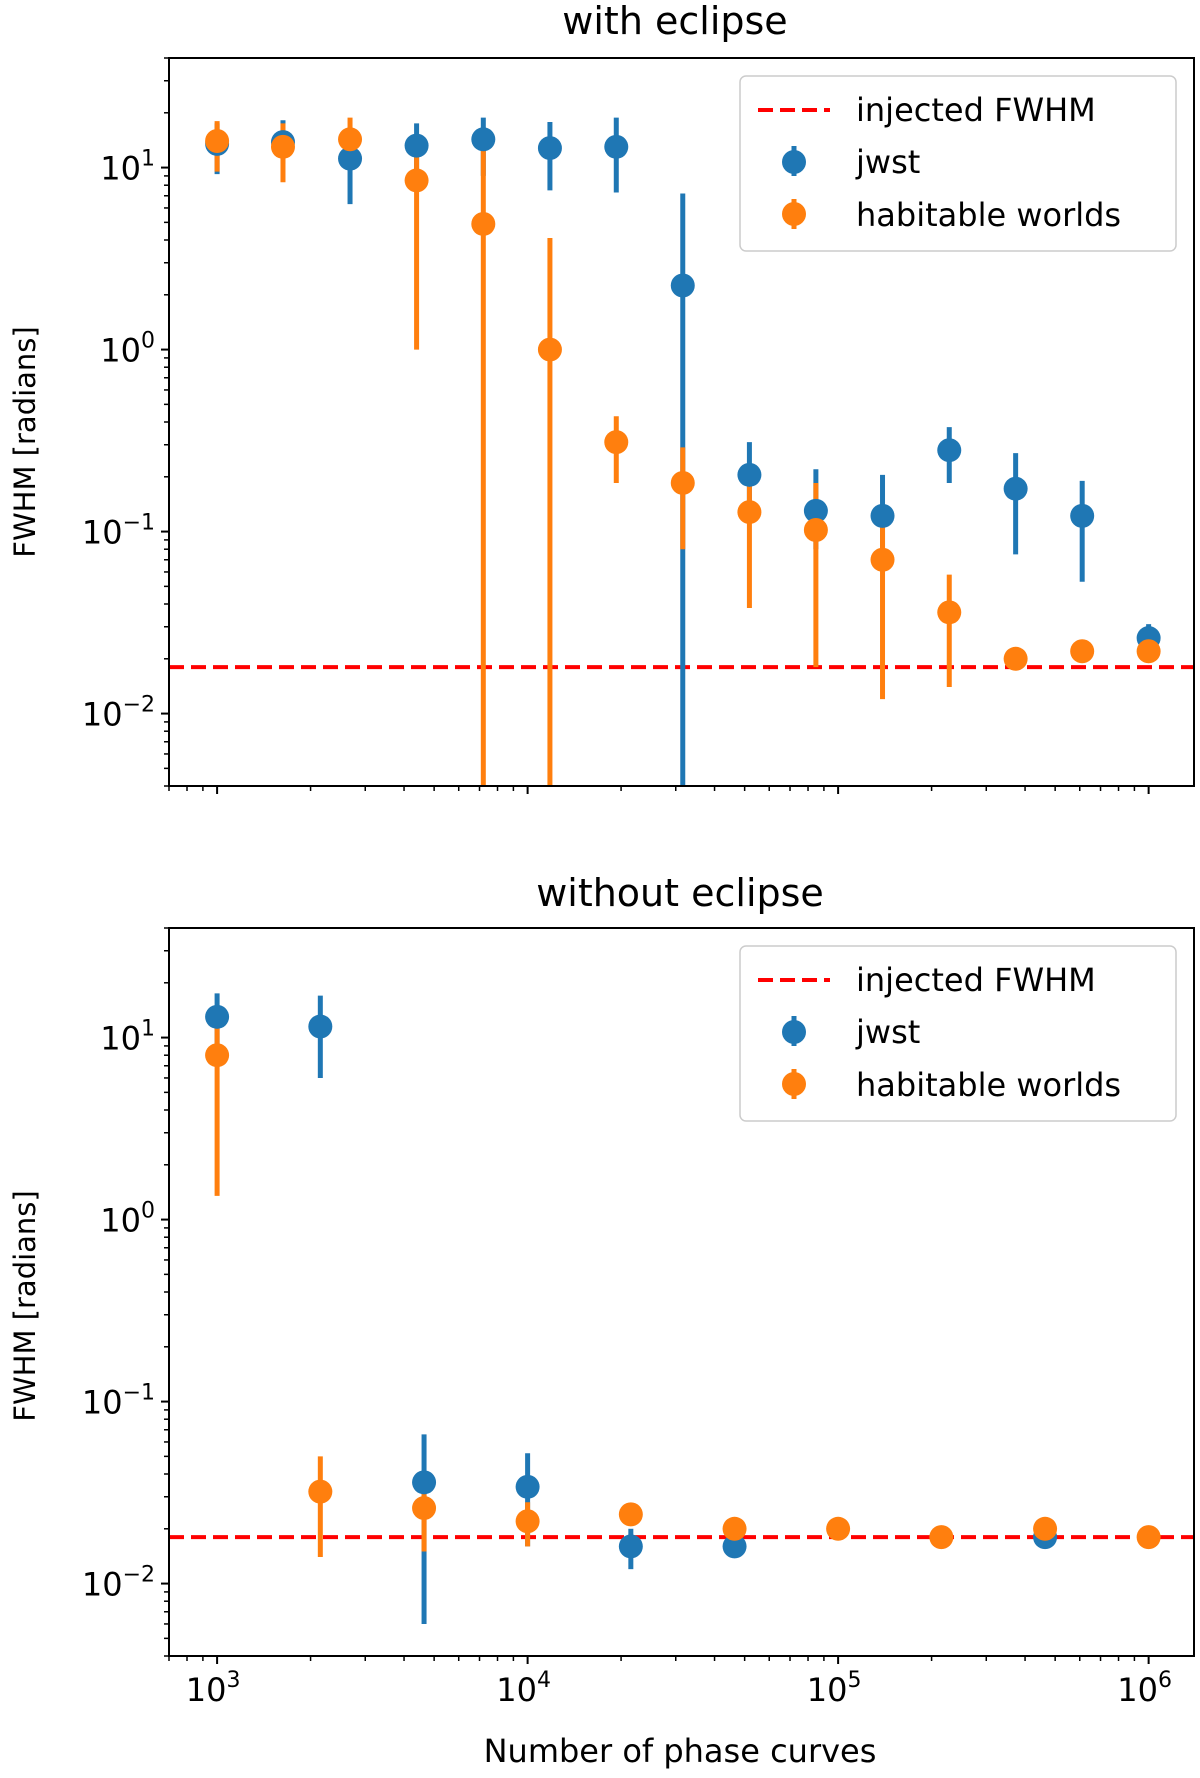 Image resolution: width=1200 pixels, height=1778 pixels. What do you see at coordinates (213, 1688) in the screenshot?
I see `x-tick-label: 103` at bounding box center [213, 1688].